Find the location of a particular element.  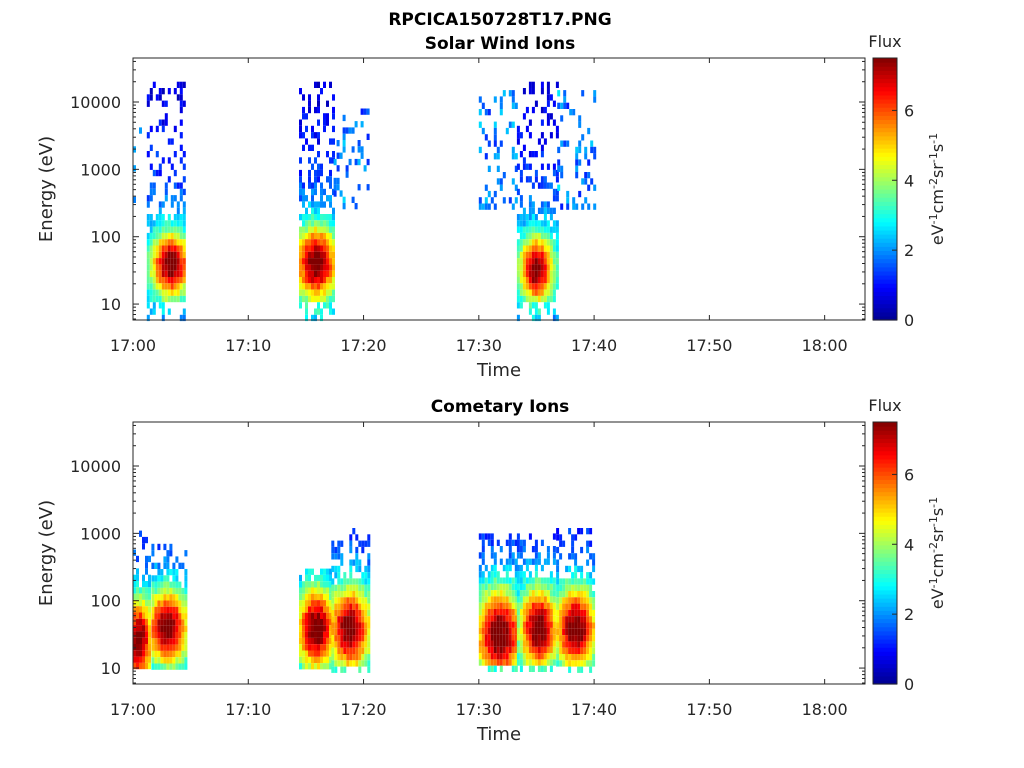

y-tick-label: 10 is located at coordinates (111, 668).